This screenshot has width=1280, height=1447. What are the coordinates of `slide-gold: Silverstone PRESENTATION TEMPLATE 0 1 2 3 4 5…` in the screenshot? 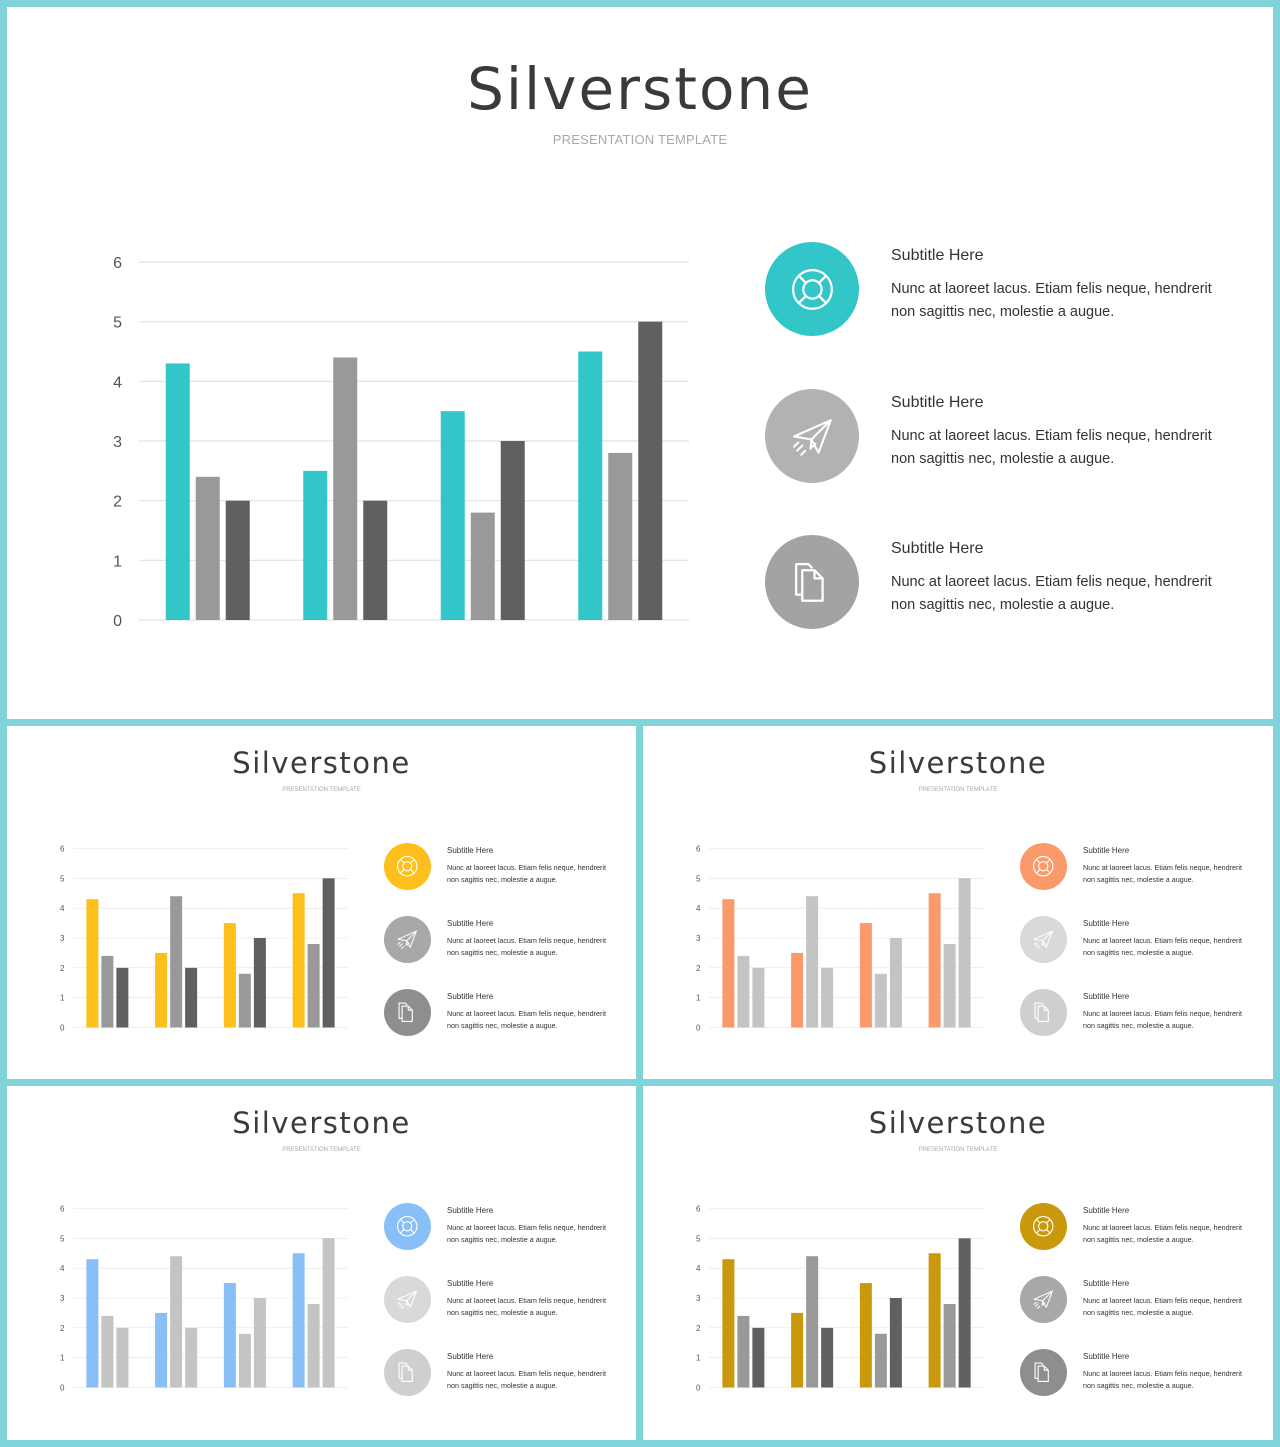 It's located at (958, 1263).